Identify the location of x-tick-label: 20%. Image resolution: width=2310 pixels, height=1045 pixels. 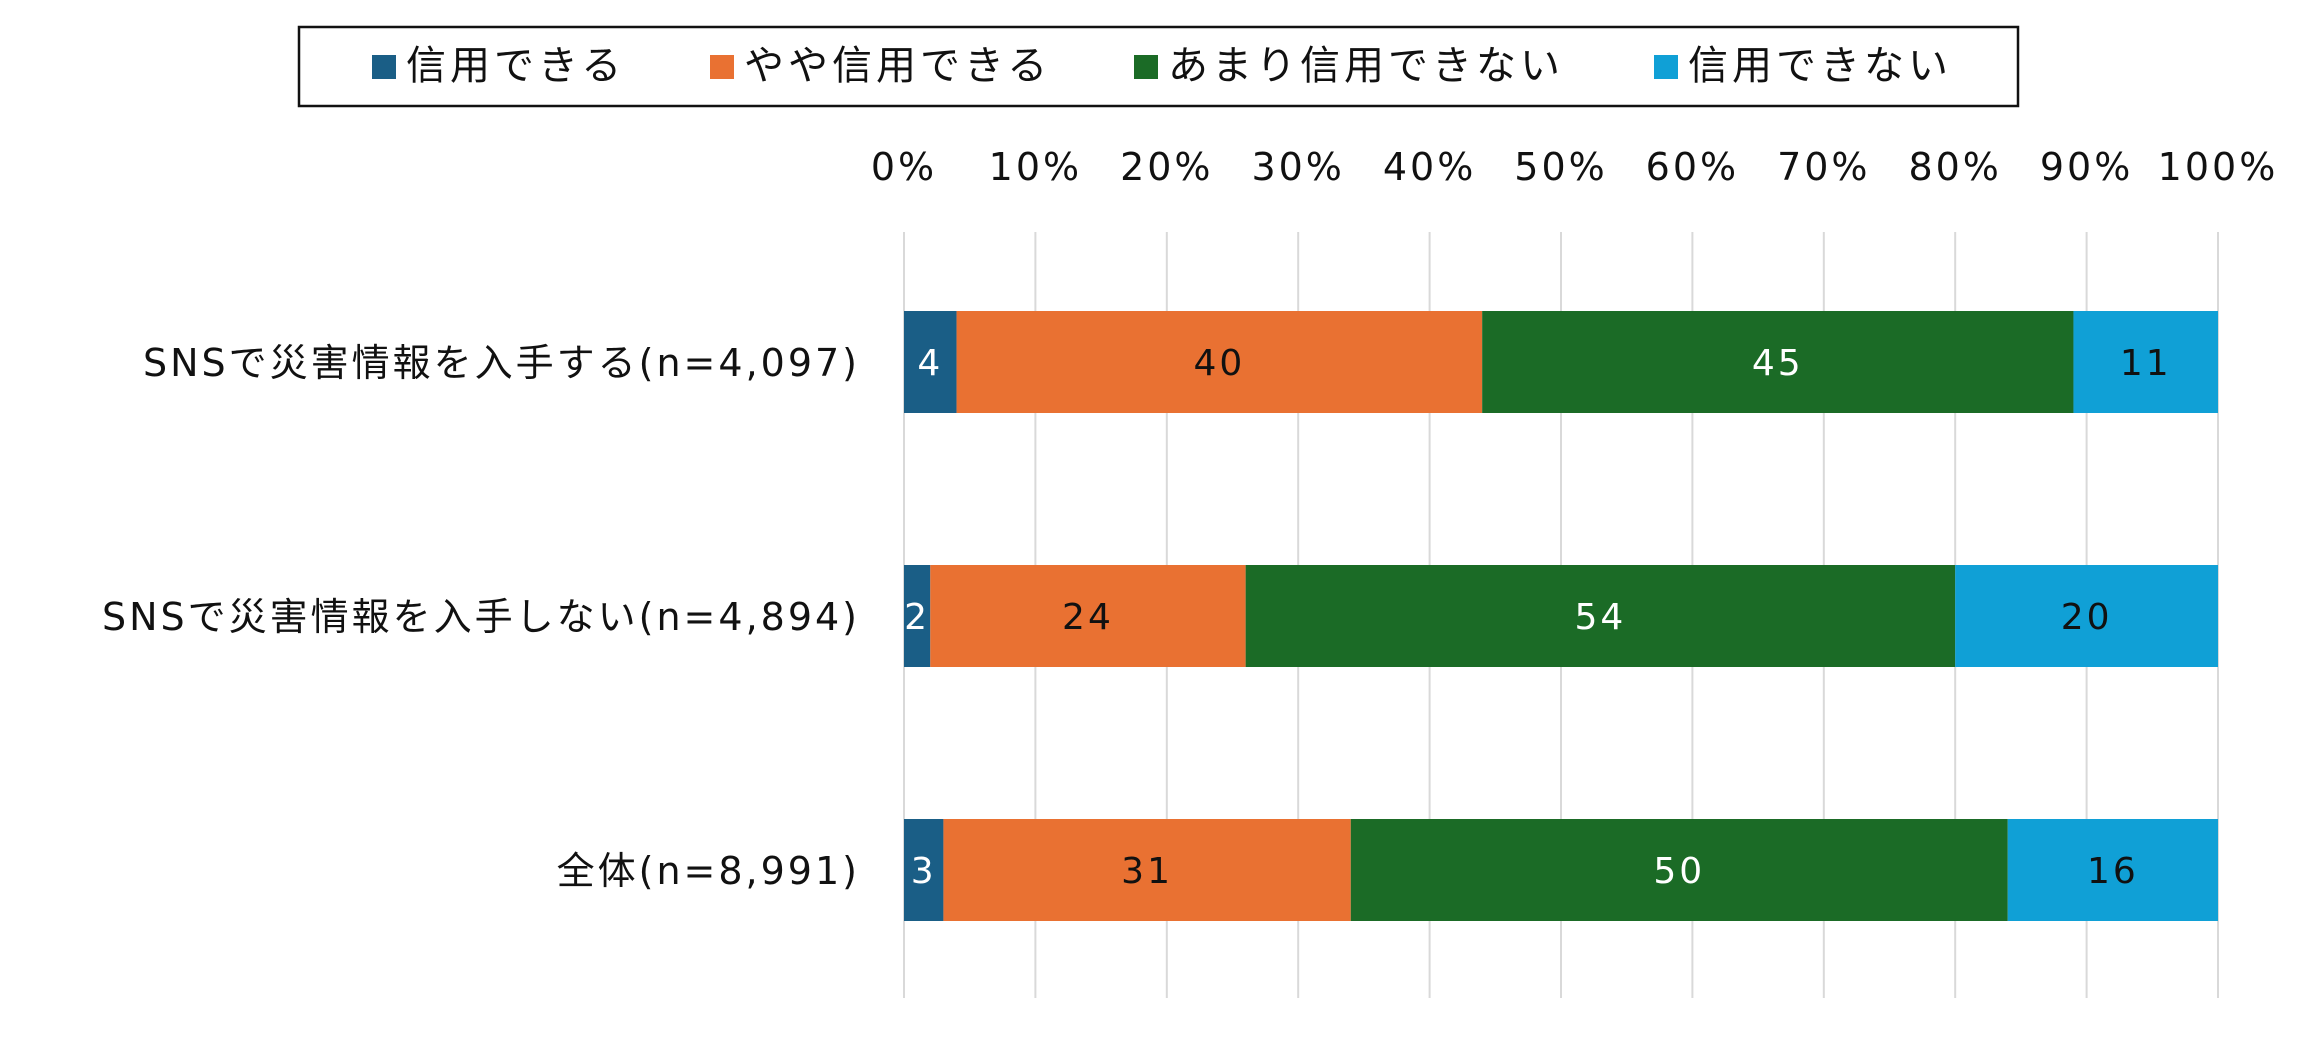
(1166, 167).